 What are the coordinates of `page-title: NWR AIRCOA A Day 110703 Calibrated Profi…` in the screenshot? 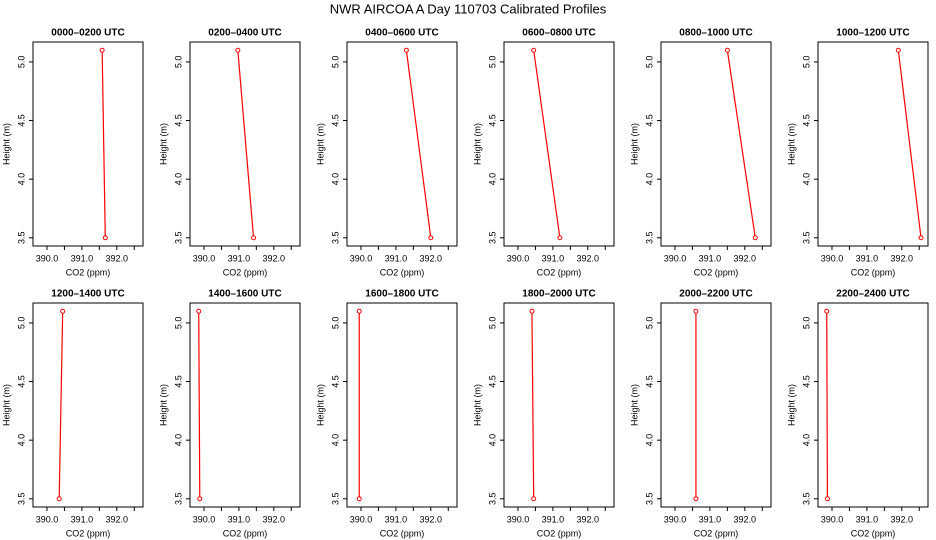 It's located at (468, 8).